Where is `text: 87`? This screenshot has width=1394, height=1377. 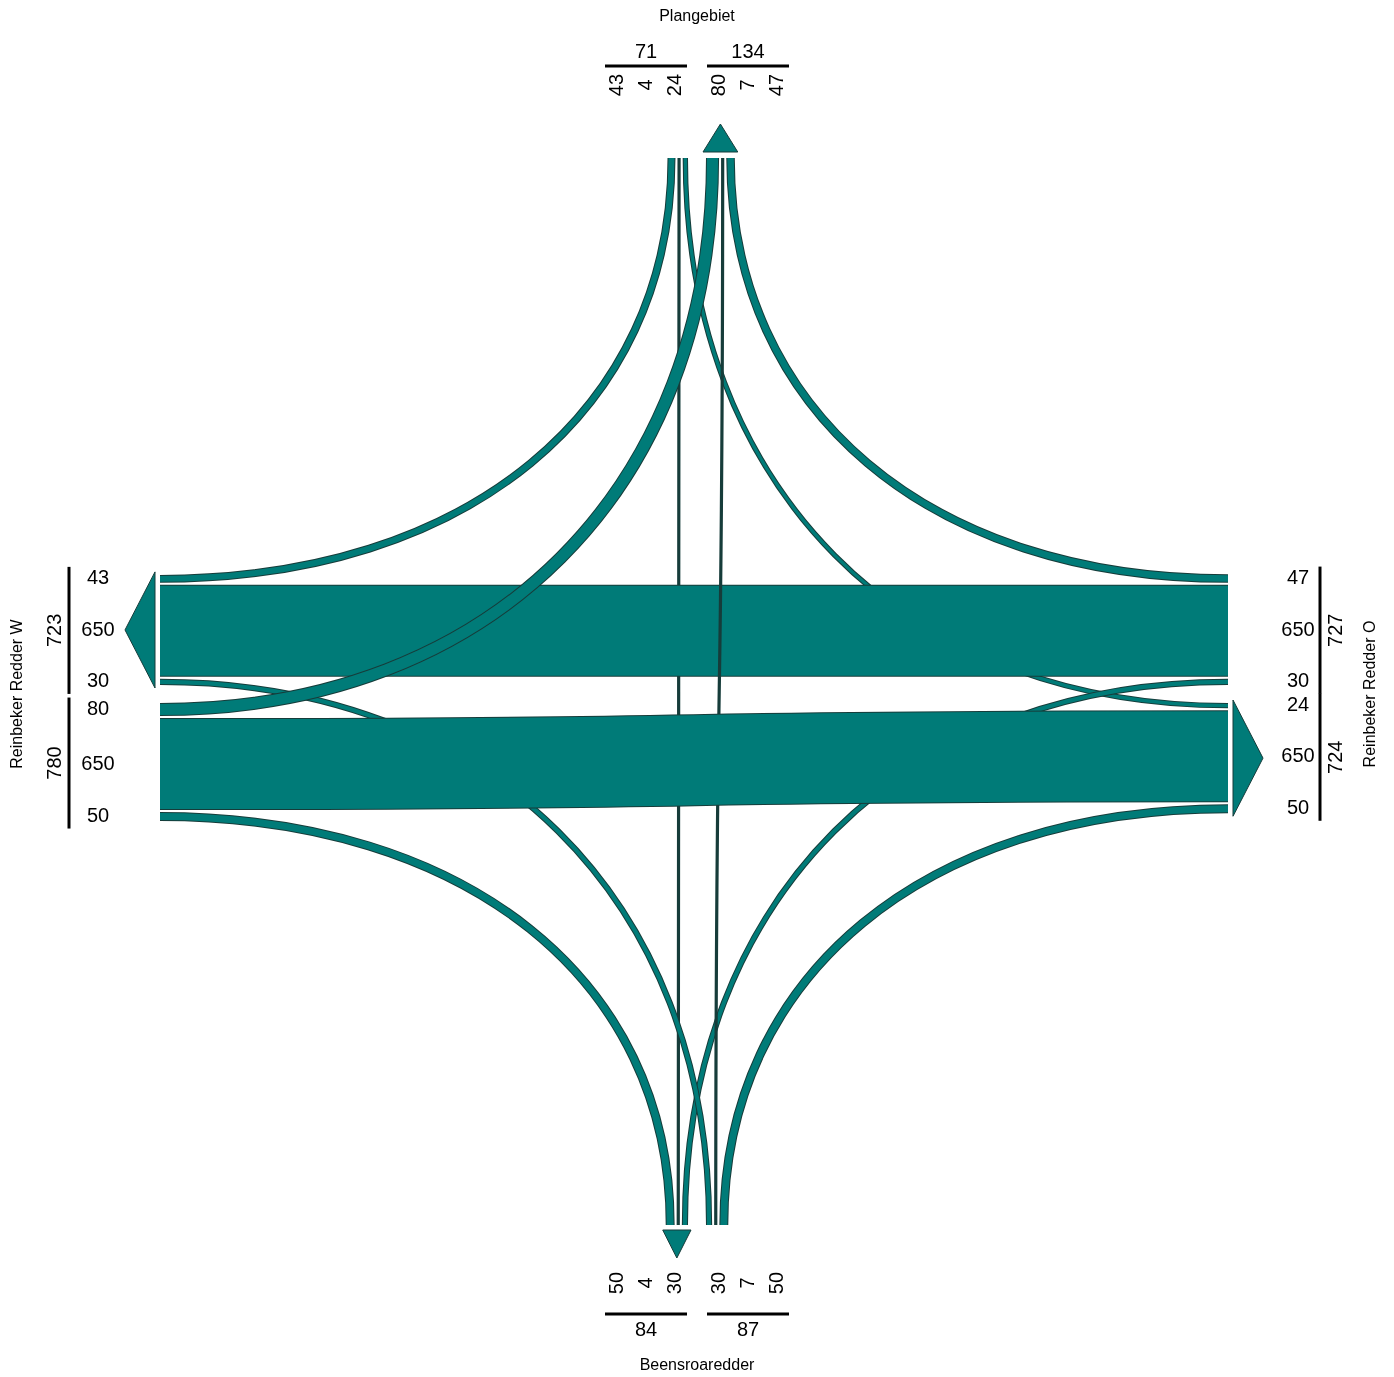 text: 87 is located at coordinates (748, 1328).